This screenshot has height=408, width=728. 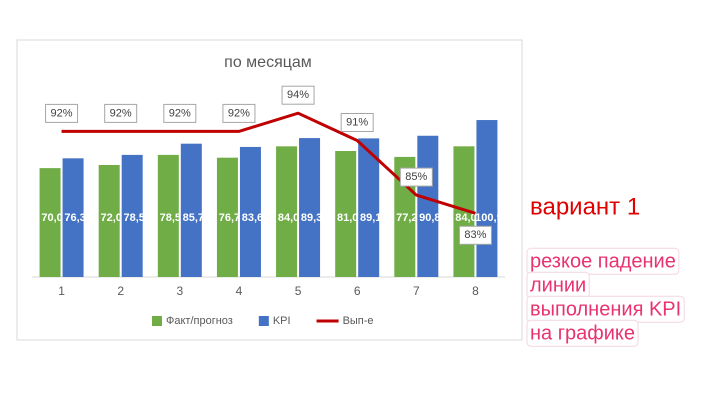 I want to click on data-label: 94%, so click(x=298, y=95).